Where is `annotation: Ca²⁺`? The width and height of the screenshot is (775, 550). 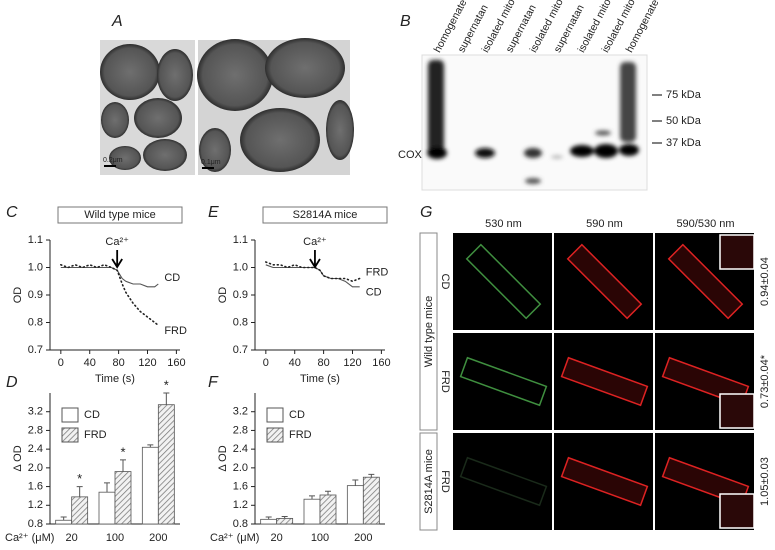 annotation: Ca²⁺ is located at coordinates (117, 242).